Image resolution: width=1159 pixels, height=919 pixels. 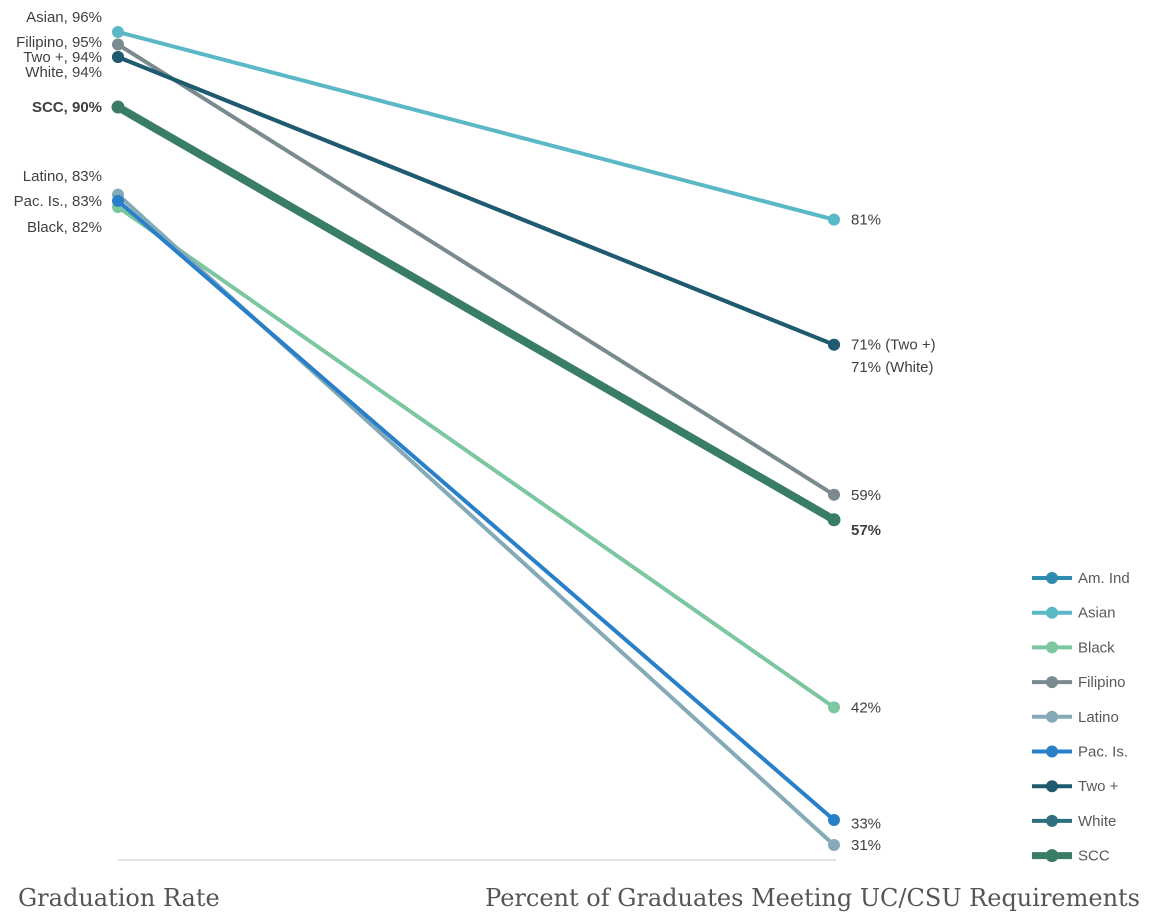 I want to click on legend-item-black: Black, so click(x=1073, y=647).